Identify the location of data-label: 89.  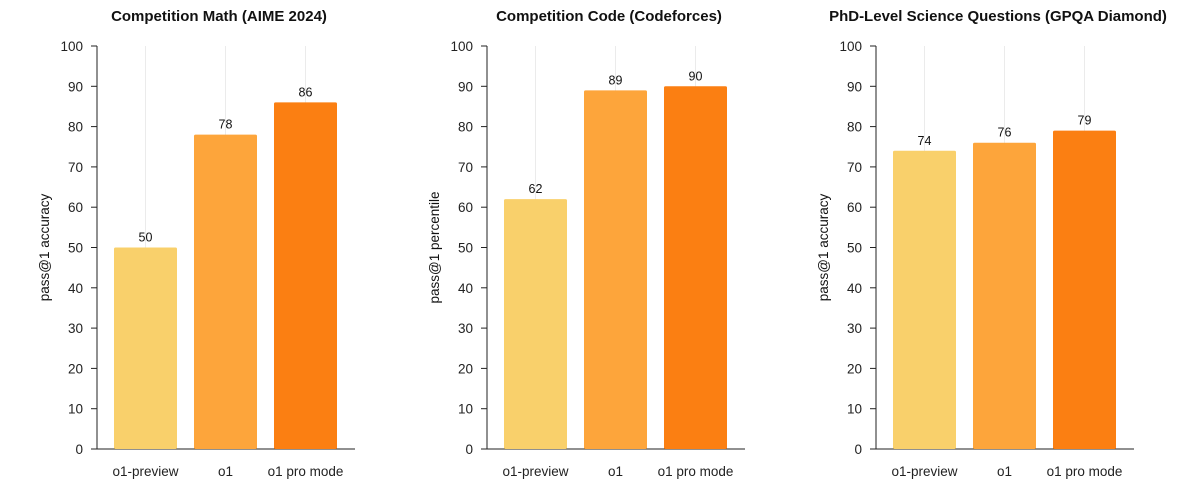
(616, 80).